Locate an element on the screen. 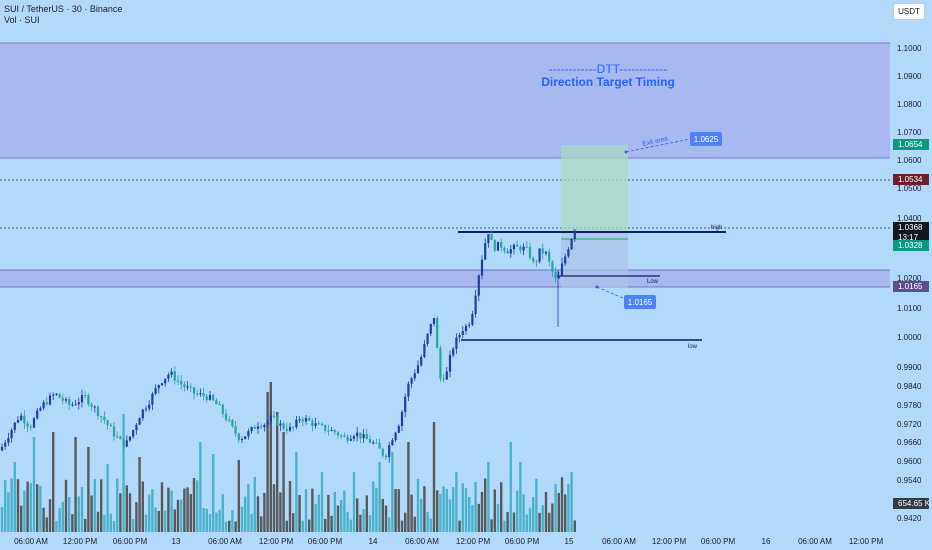  y-tick-label: 0.9720 is located at coordinates (909, 424).